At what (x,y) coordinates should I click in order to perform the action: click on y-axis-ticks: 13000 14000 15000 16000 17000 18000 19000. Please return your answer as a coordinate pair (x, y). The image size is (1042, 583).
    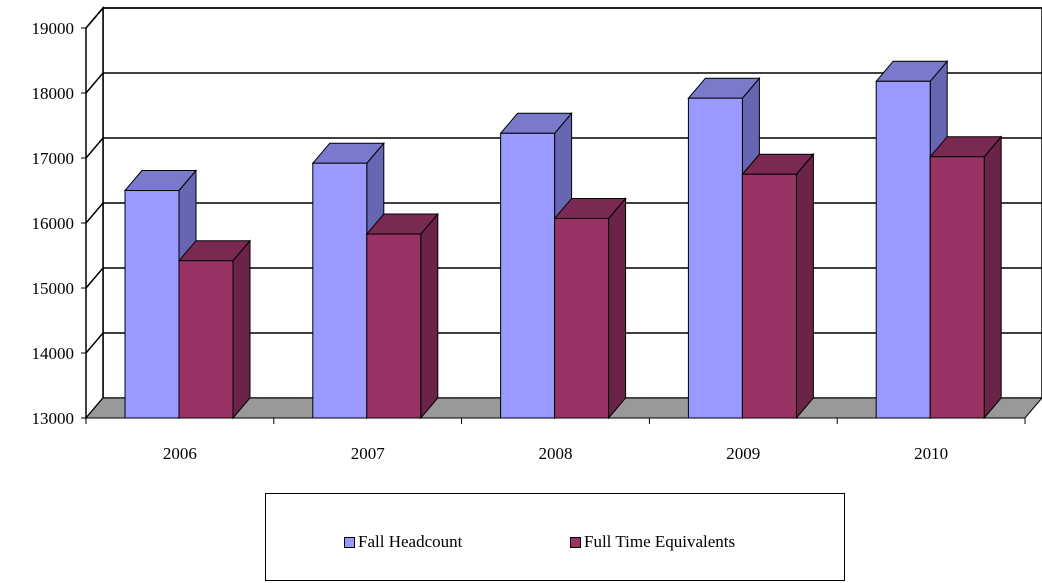
    Looking at the image, I should click on (59, 223).